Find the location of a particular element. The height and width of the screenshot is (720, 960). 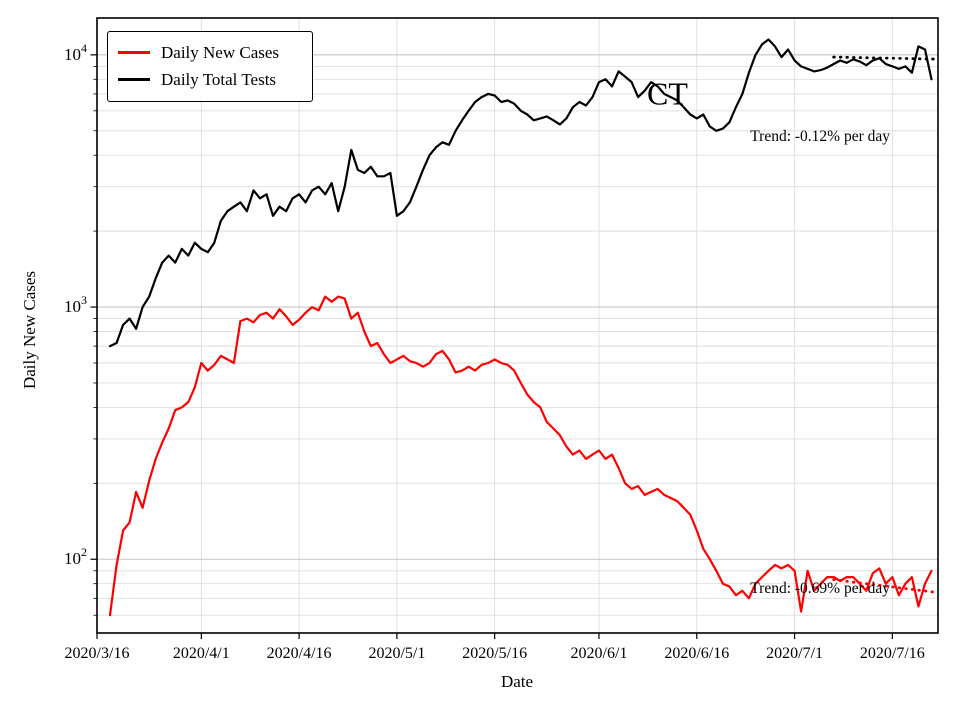

trend-layer is located at coordinates (884, 324).